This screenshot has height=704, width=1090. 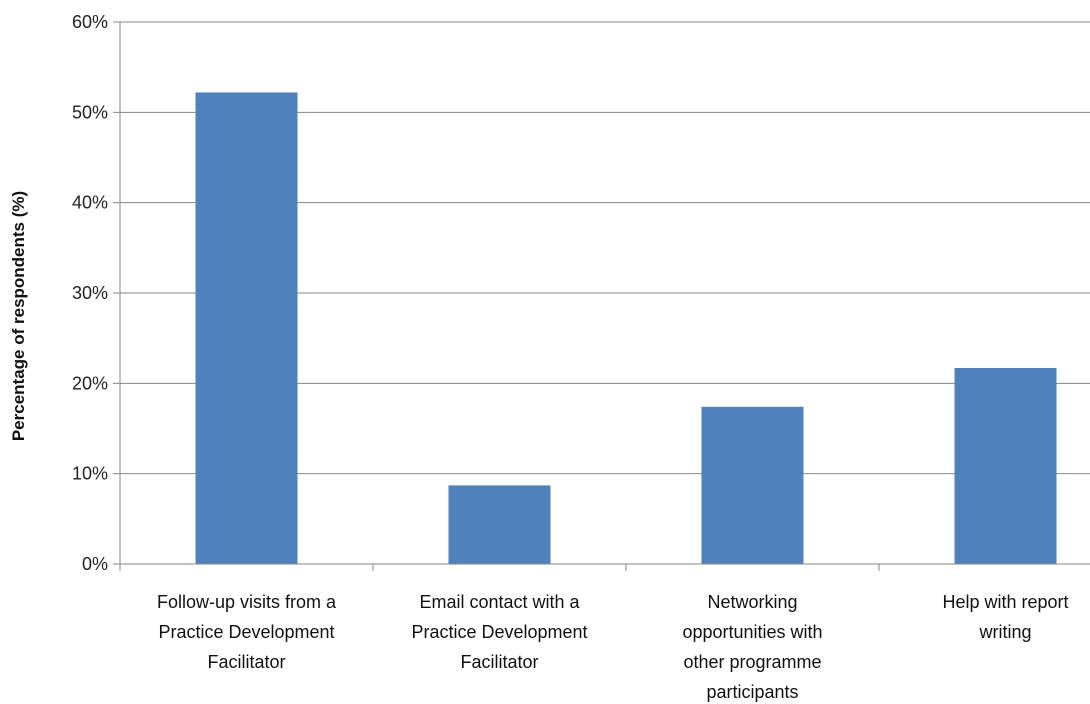 I want to click on x-category-label: Help with report writing, so click(x=1005, y=617).